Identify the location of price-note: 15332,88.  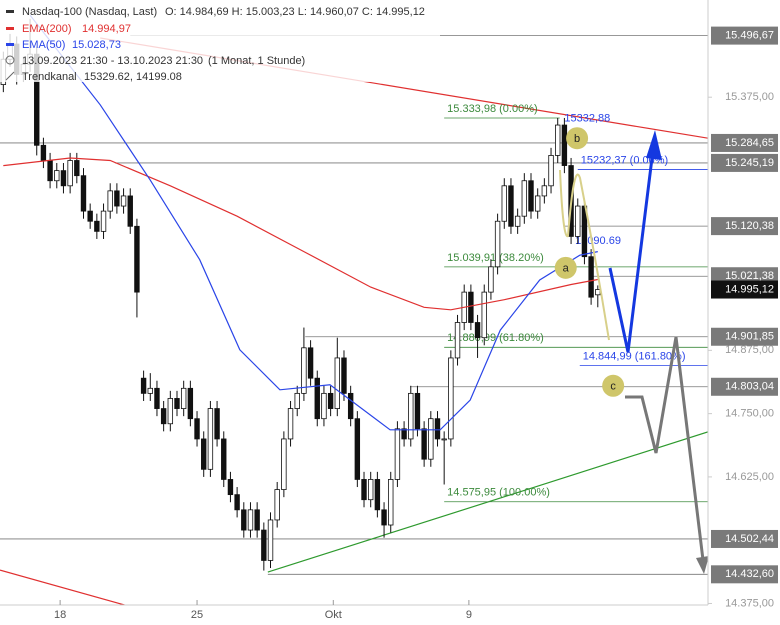
(587, 118).